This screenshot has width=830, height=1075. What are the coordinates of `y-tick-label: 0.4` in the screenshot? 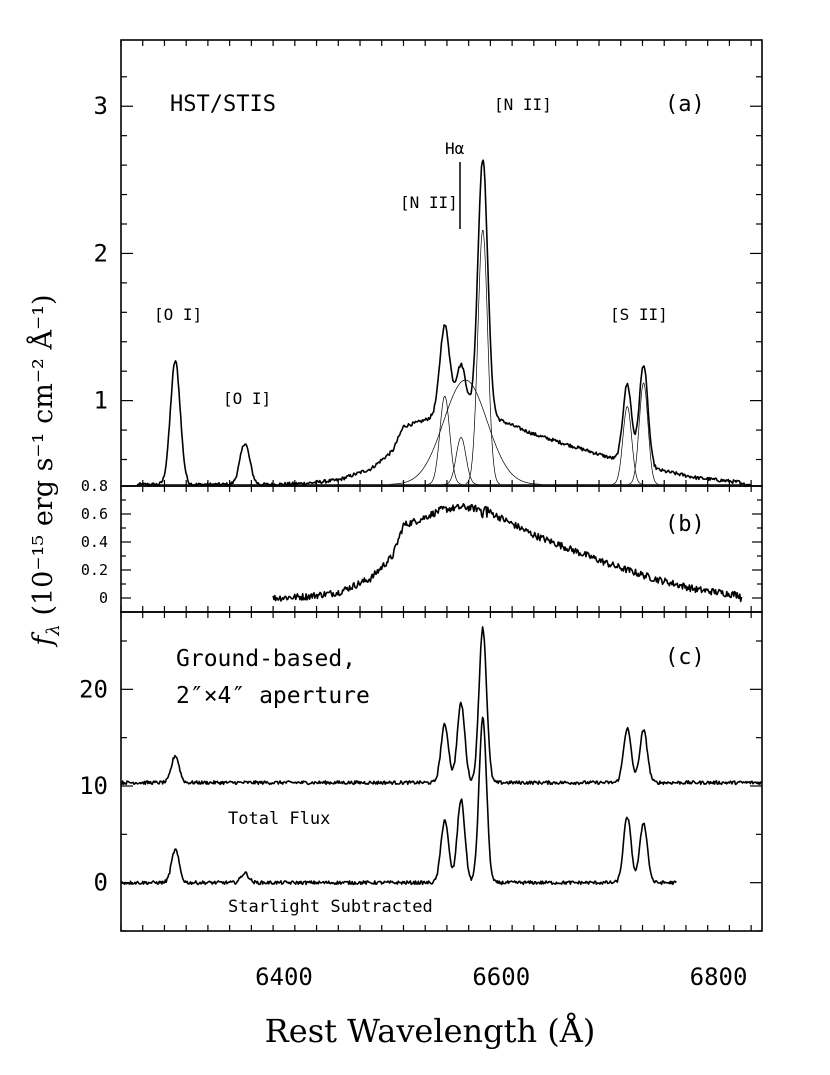 It's located at (94, 542).